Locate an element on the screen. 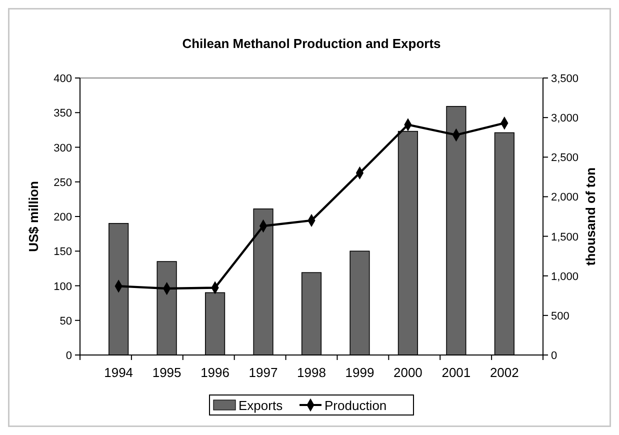 This screenshot has height=435, width=619. x-tick-label: 1995 is located at coordinates (167, 372).